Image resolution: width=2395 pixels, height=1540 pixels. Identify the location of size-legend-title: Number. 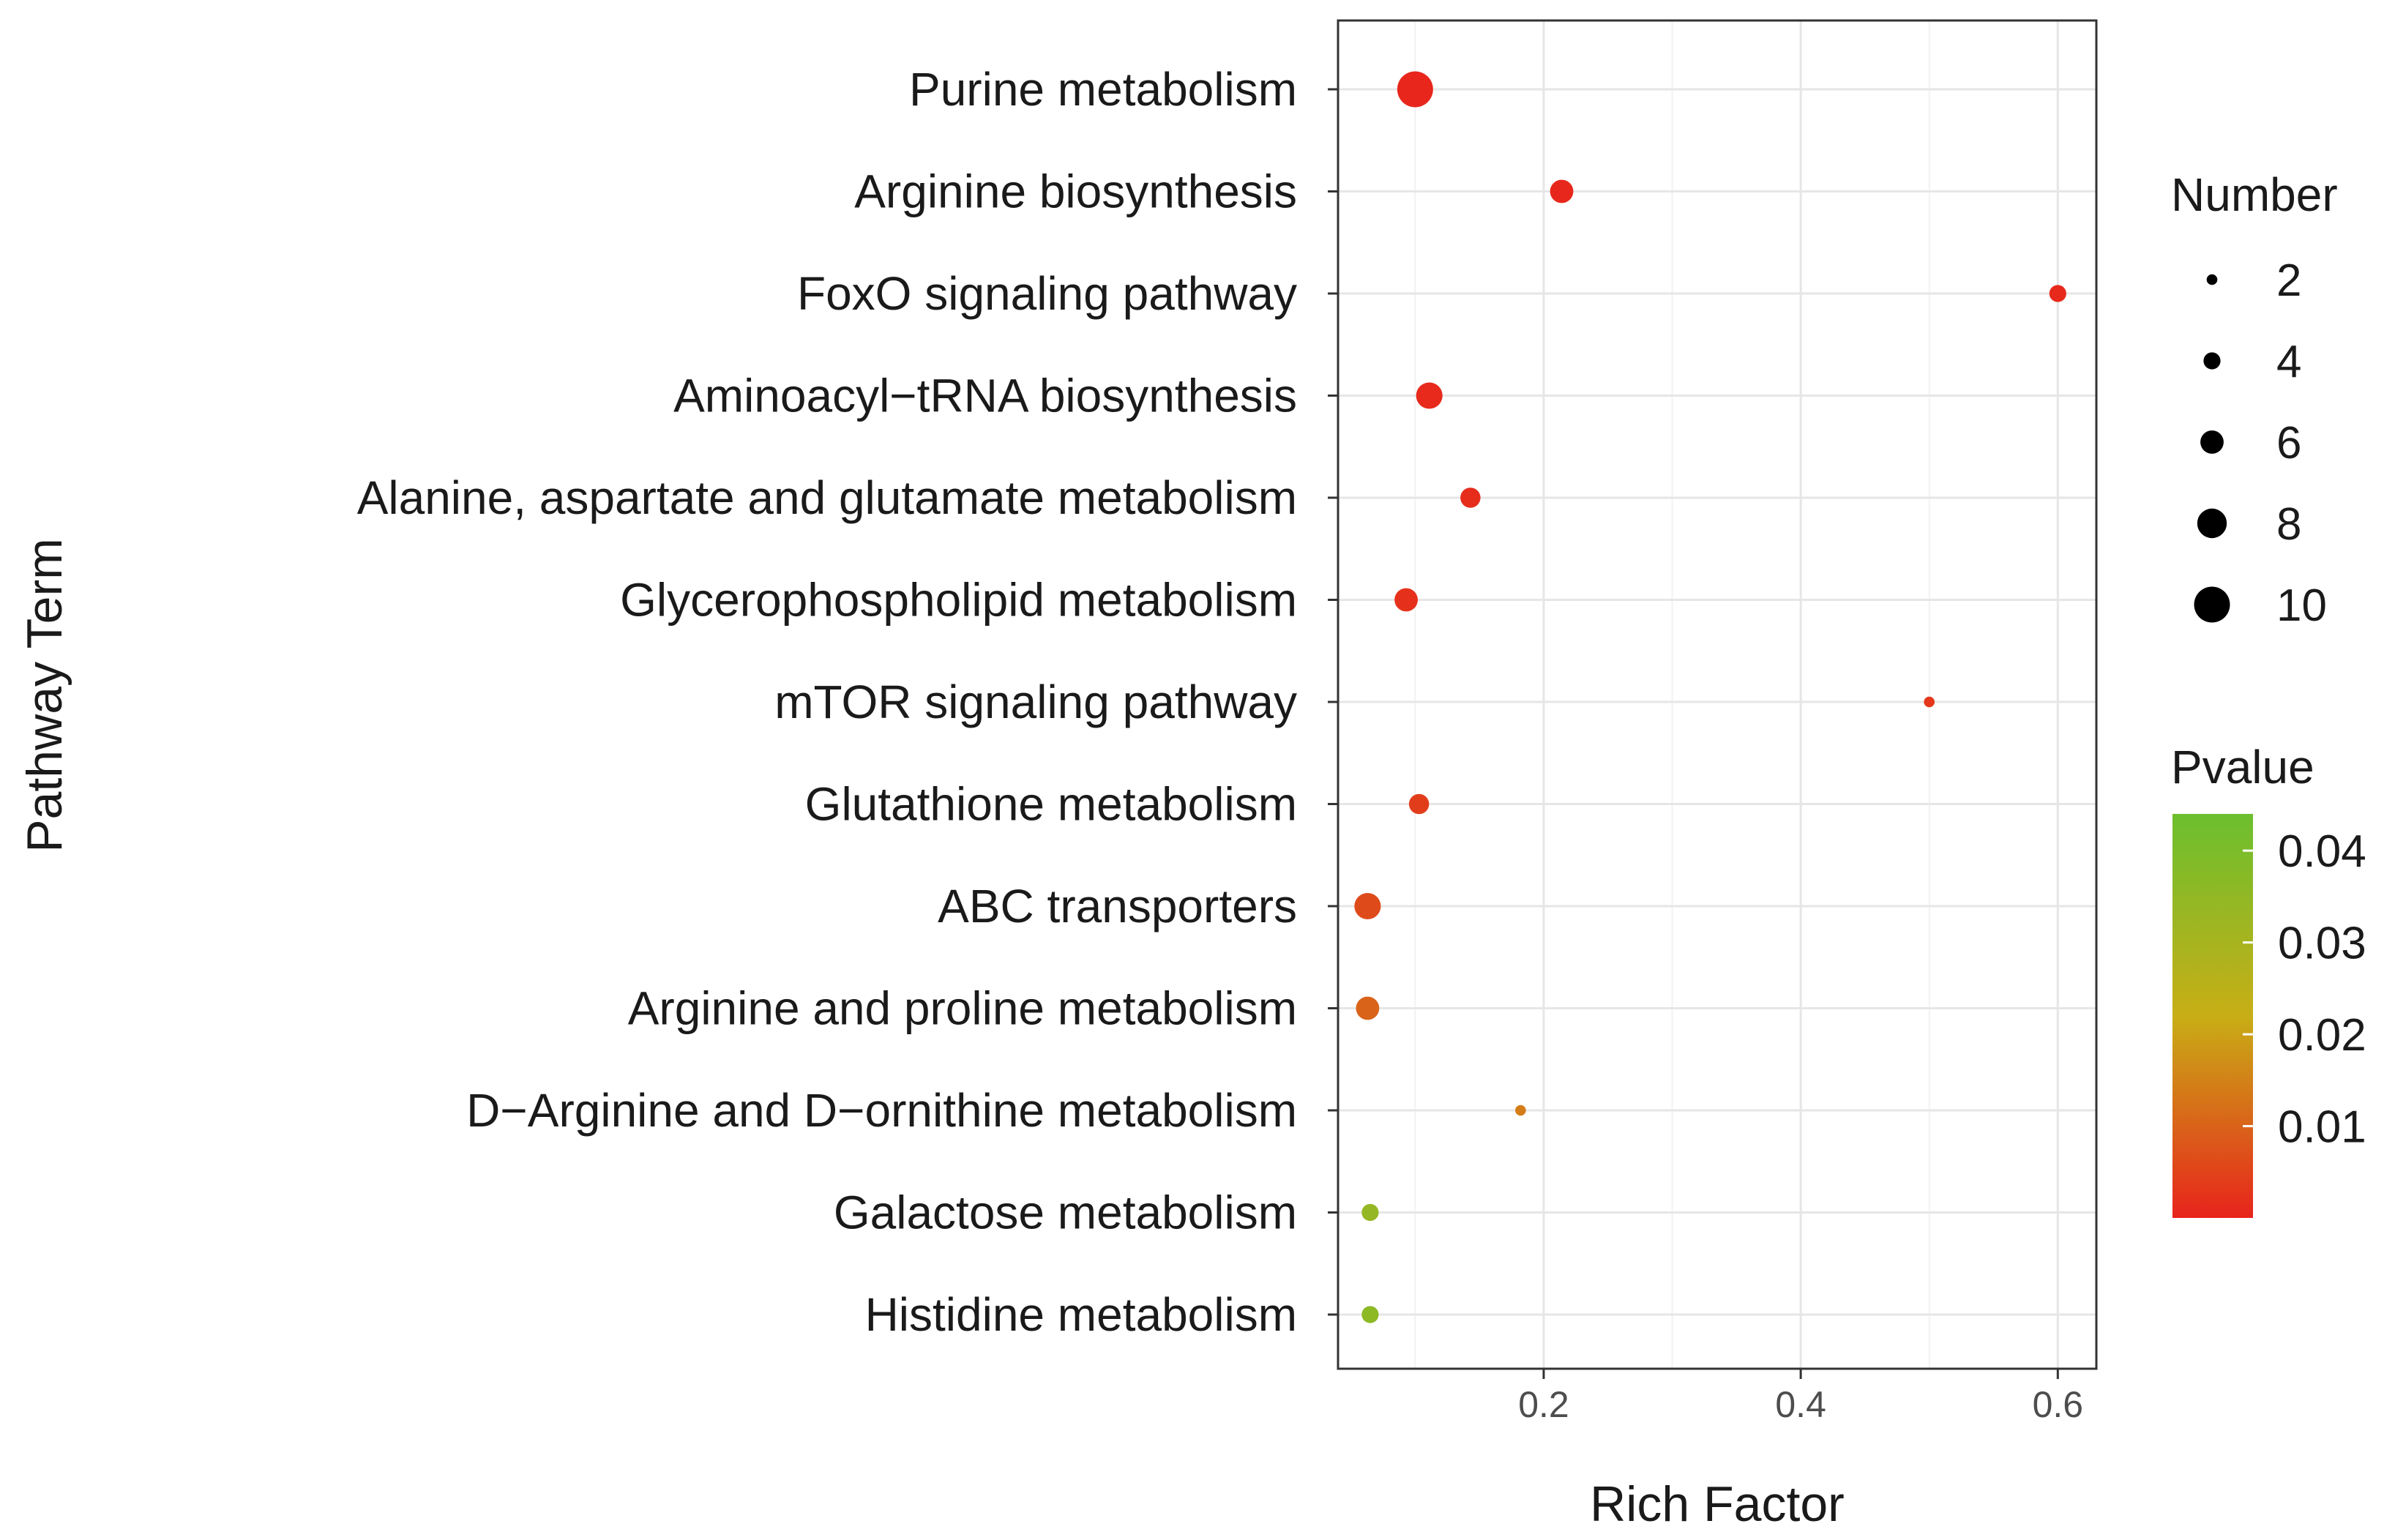
(2254, 194).